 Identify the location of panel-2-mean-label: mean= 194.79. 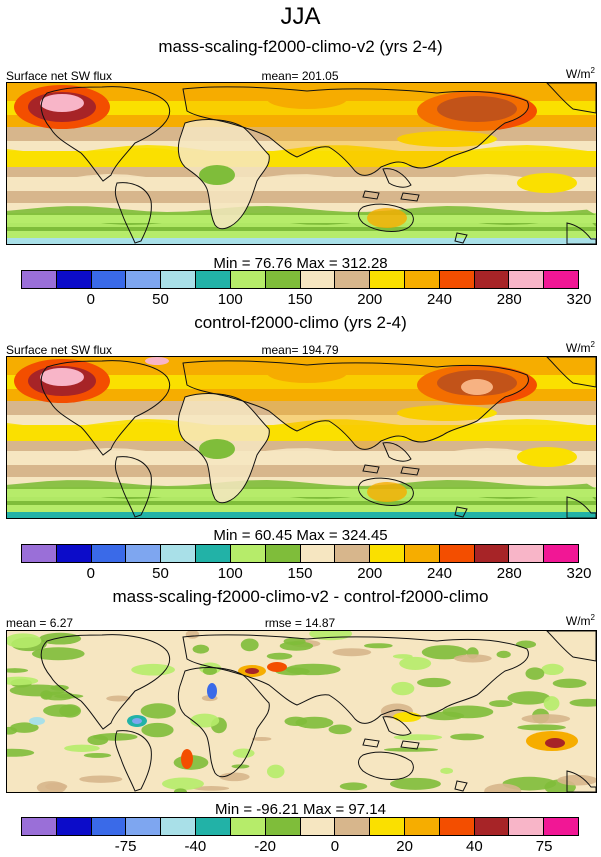
(300, 350).